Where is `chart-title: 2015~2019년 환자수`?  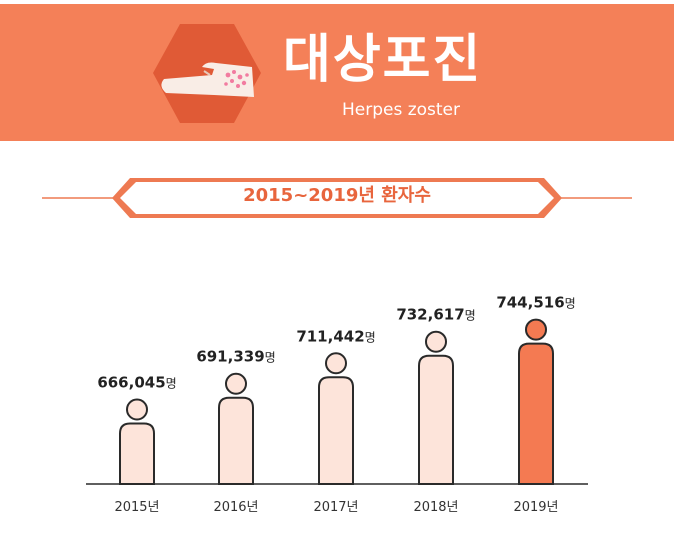 chart-title: 2015~2019년 환자수 is located at coordinates (337, 195).